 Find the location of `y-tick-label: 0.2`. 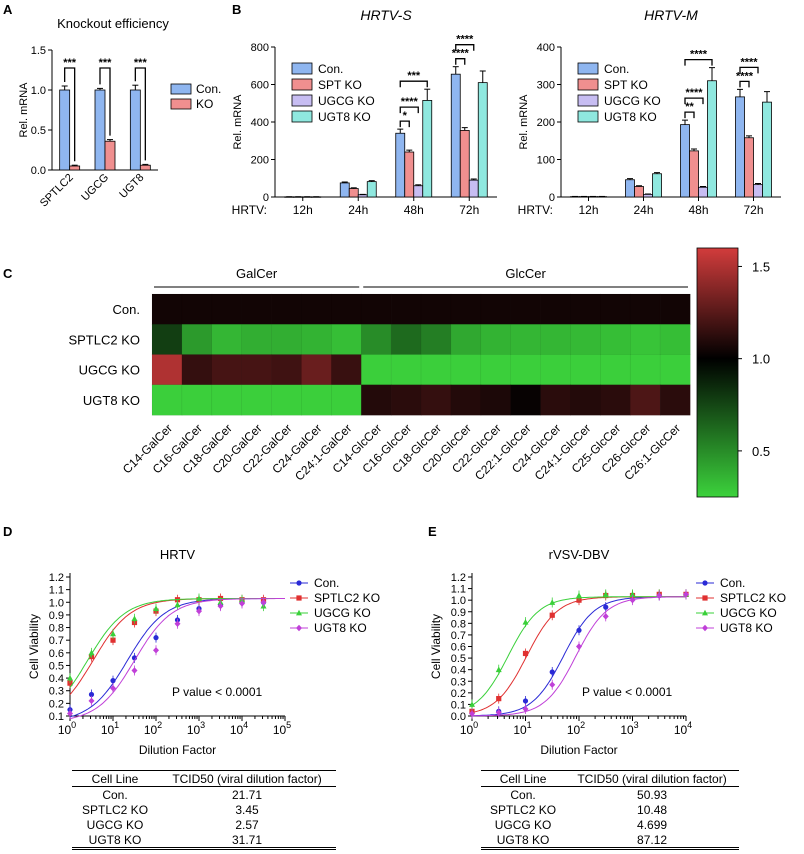

y-tick-label: 0.2 is located at coordinates (56, 704).